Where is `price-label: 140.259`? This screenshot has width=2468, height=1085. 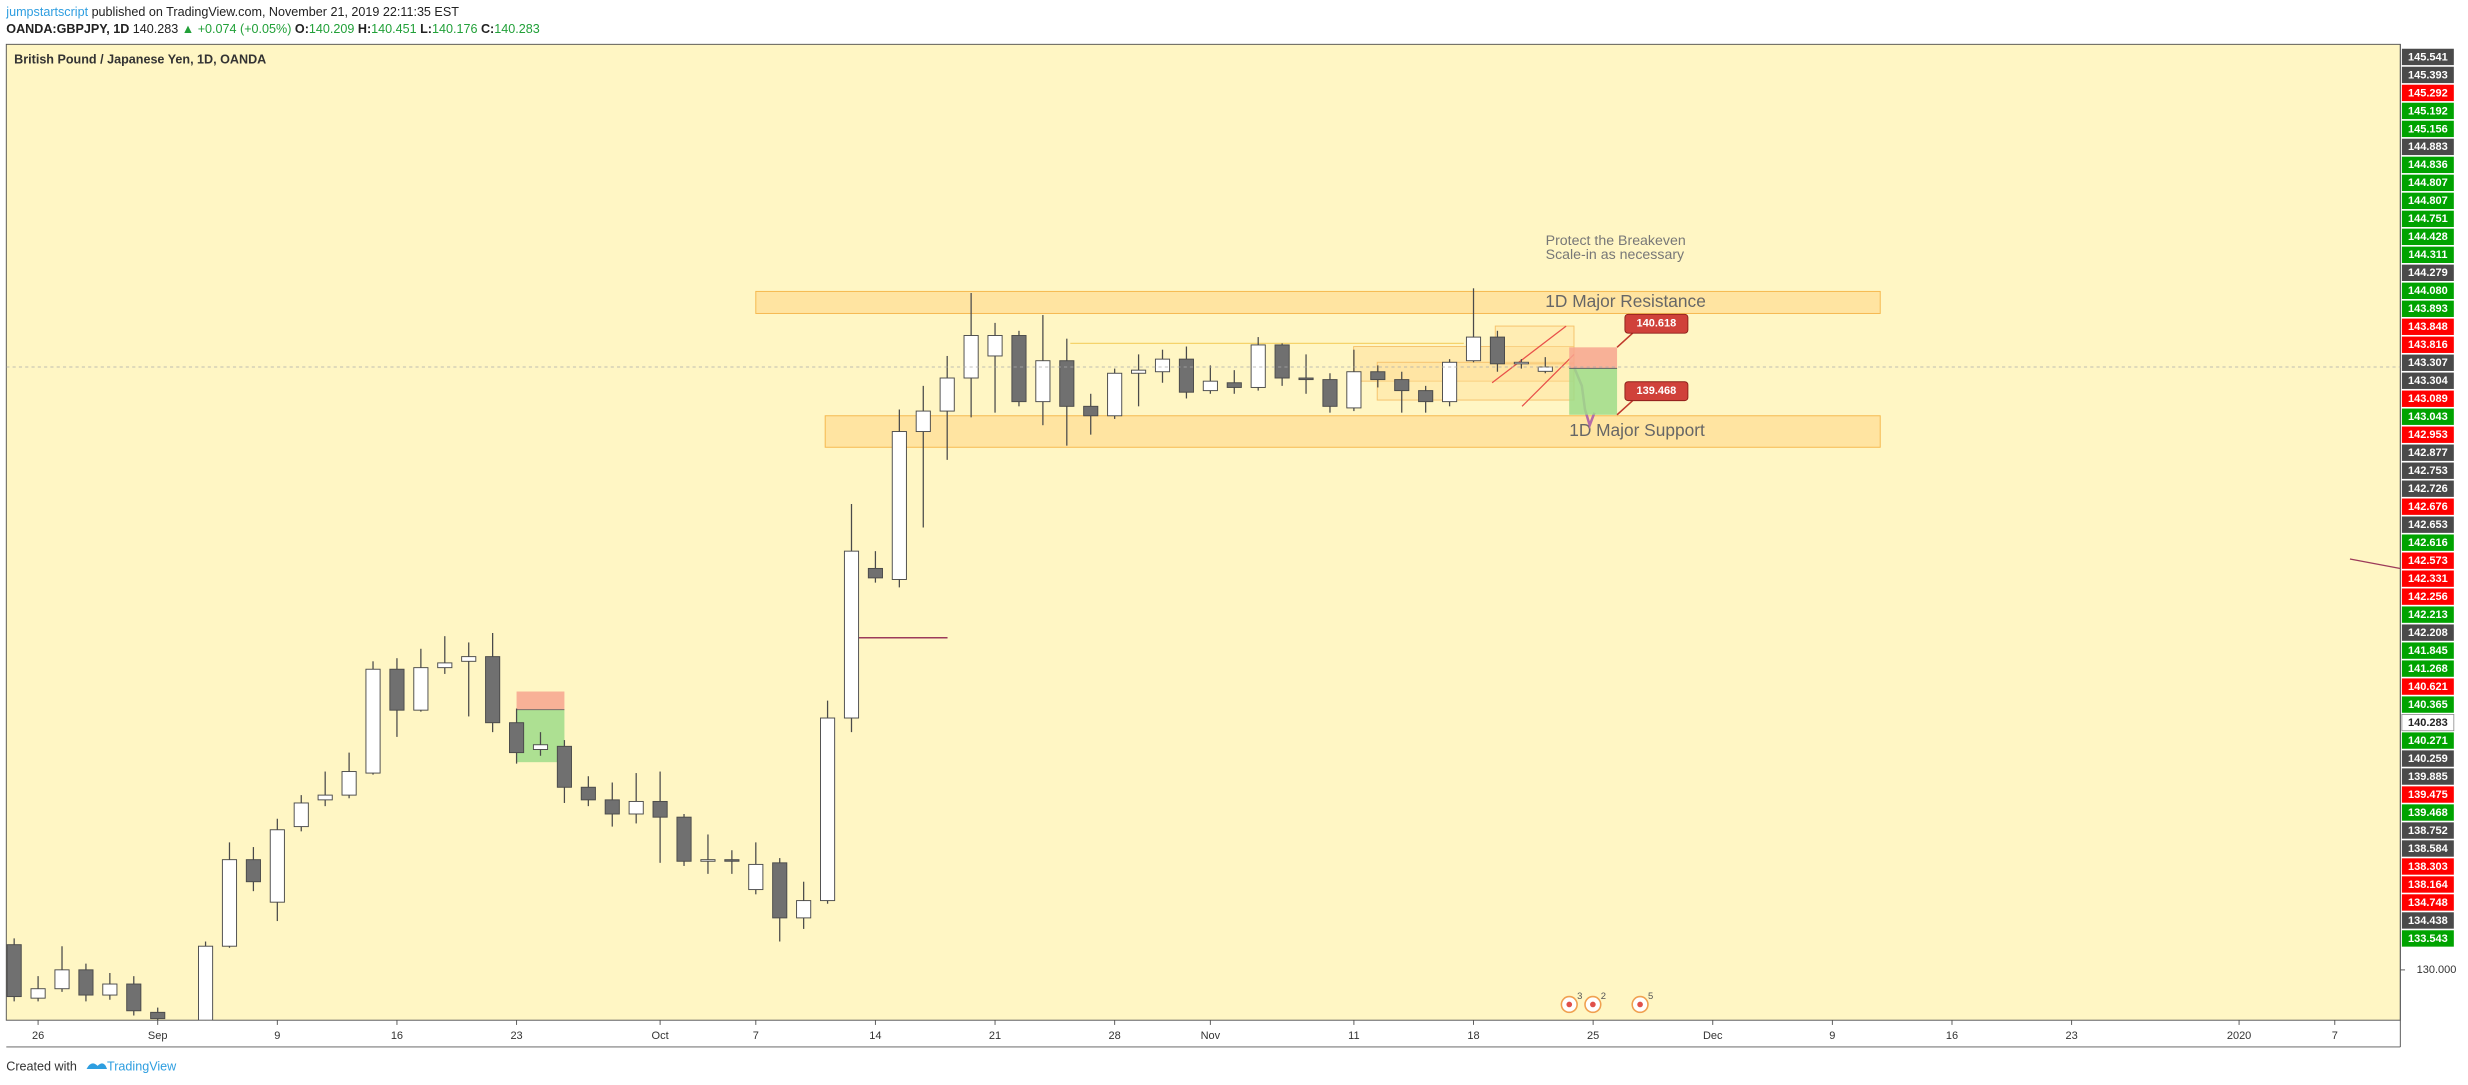 price-label: 140.259 is located at coordinates (2428, 759).